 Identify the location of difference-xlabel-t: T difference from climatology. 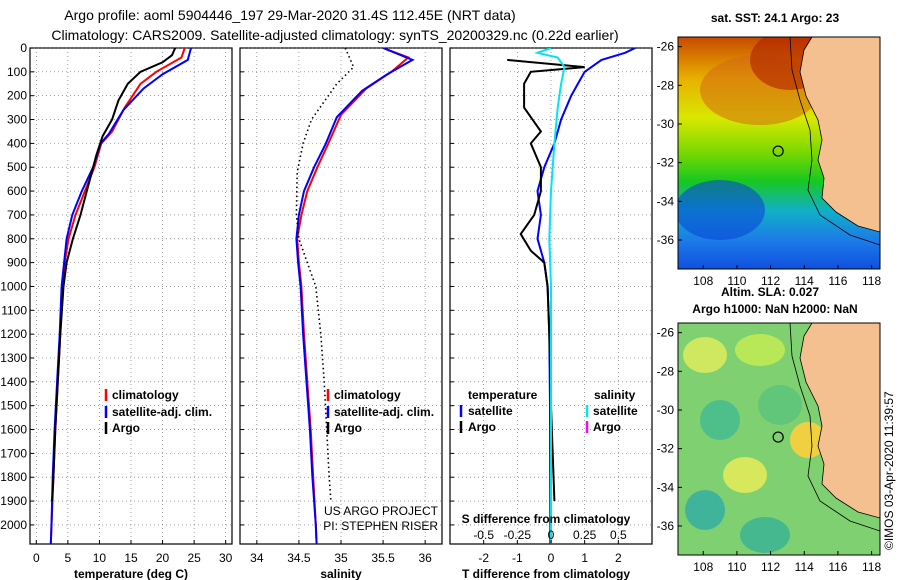
(546, 573).